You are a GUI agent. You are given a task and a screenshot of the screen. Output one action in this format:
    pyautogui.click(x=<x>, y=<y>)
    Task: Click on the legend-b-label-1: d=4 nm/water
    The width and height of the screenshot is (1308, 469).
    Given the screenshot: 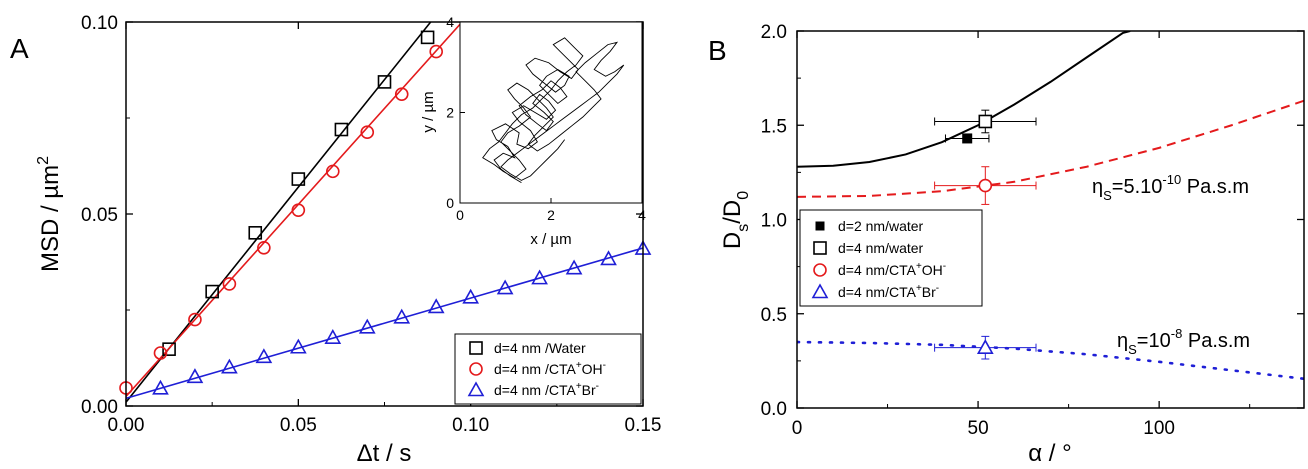 What is the action you would take?
    pyautogui.click(x=881, y=248)
    